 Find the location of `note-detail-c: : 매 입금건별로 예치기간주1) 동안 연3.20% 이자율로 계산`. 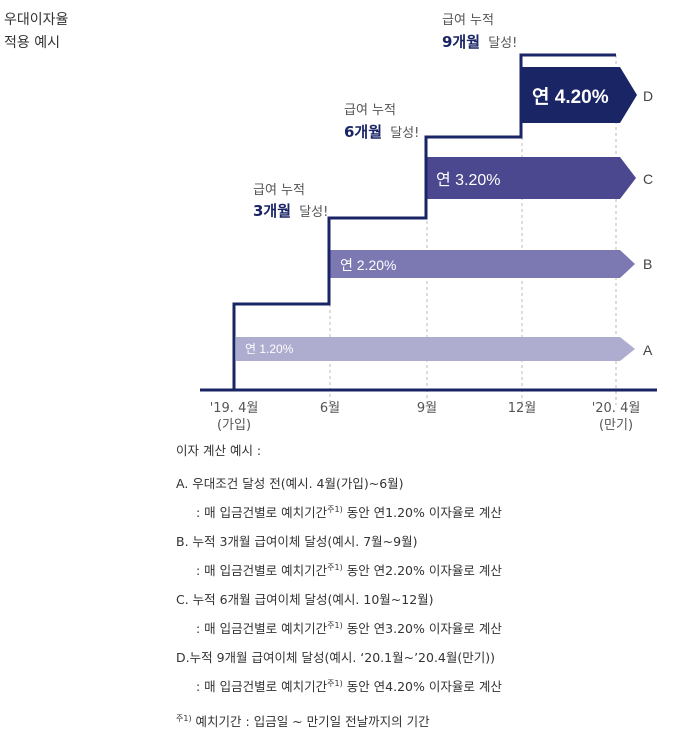

note-detail-c: : 매 입금건별로 예치기간주1) 동안 연3.20% 이자율로 계산 is located at coordinates (349, 628).